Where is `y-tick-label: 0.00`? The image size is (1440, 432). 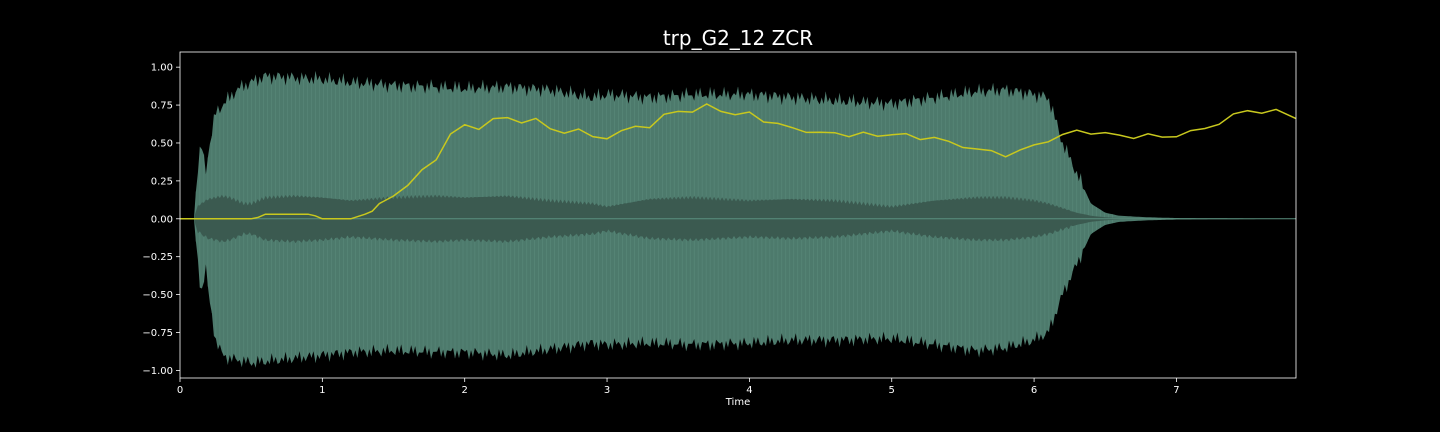
y-tick-label: 0.00 is located at coordinates (162, 219).